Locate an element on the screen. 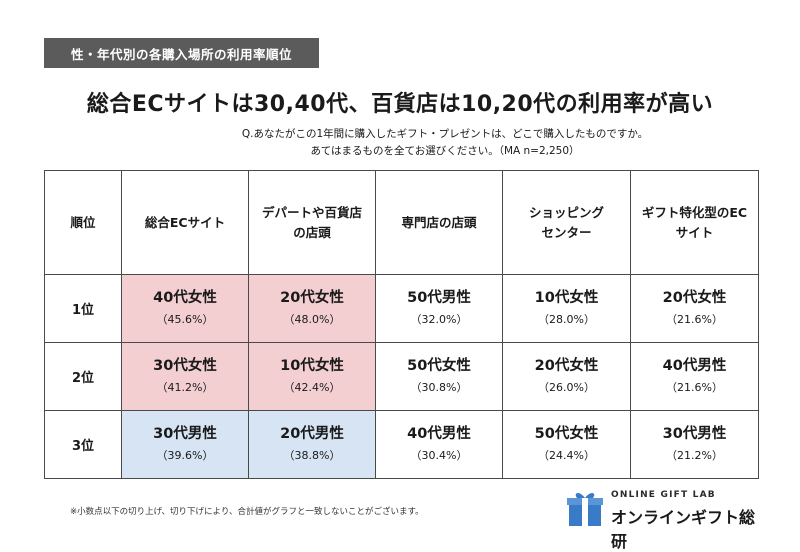 The width and height of the screenshot is (800, 552). section-tag: 性・年代別の各購入場所の利用率順位 is located at coordinates (181, 53).